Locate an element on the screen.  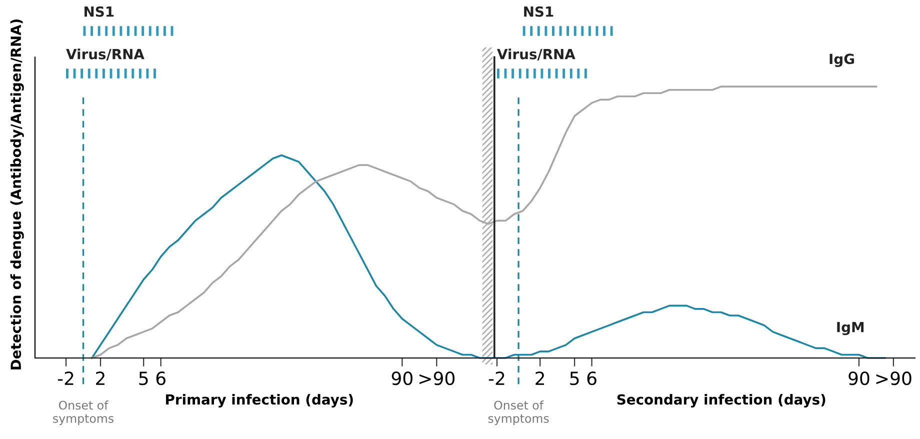
y-axis-title: Detection of dengue (Antibody/Antigen/RNA) is located at coordinates (17, 195).